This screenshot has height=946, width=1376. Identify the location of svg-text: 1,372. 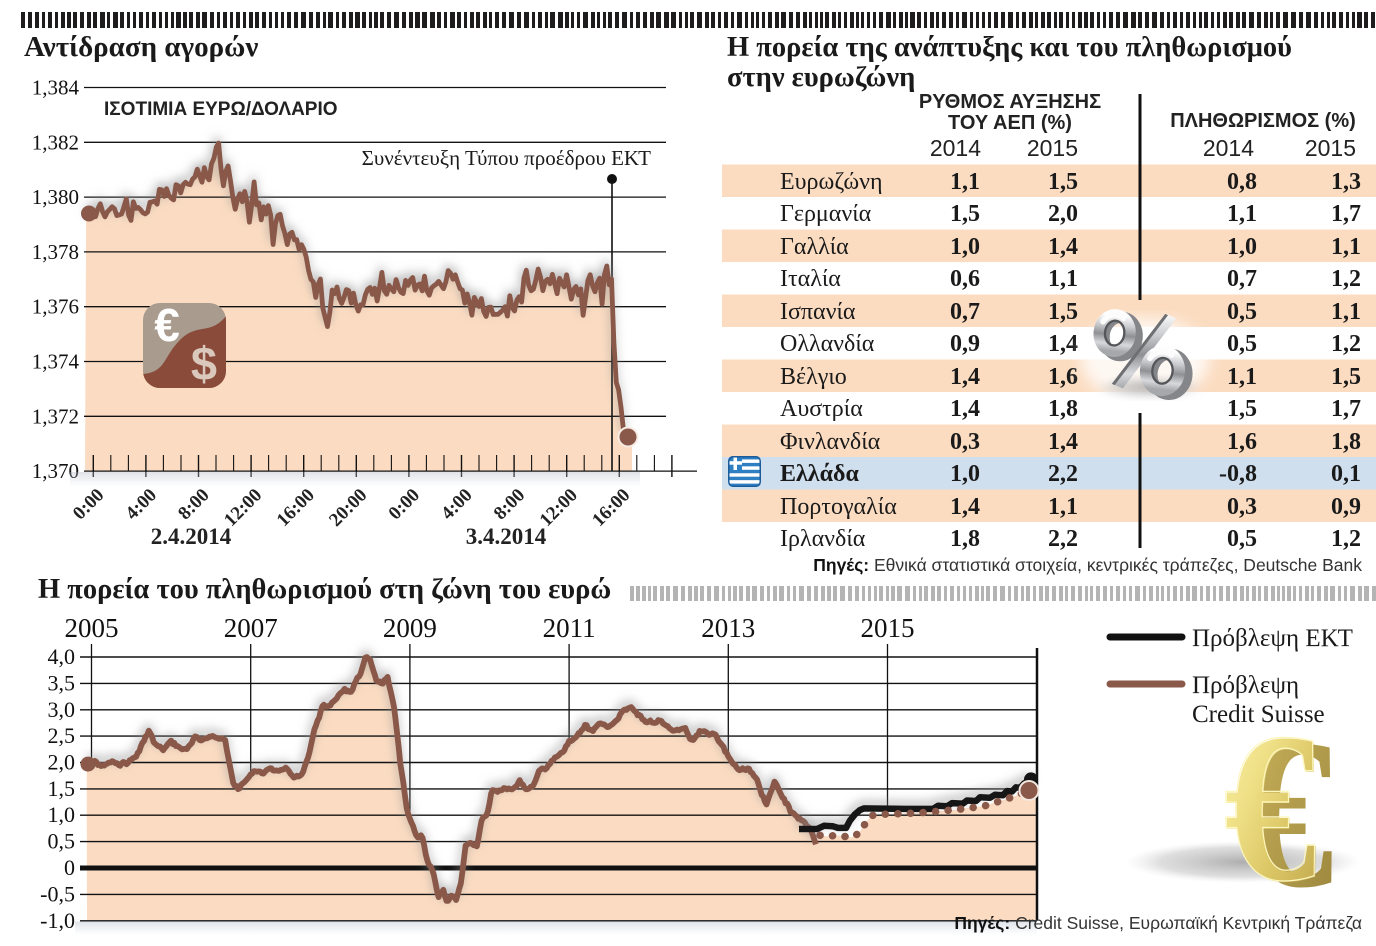
(55, 416).